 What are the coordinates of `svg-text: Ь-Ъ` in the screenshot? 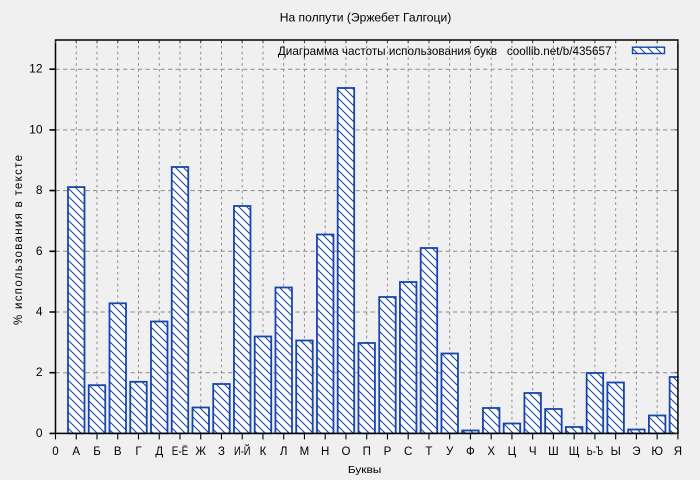 It's located at (595, 452).